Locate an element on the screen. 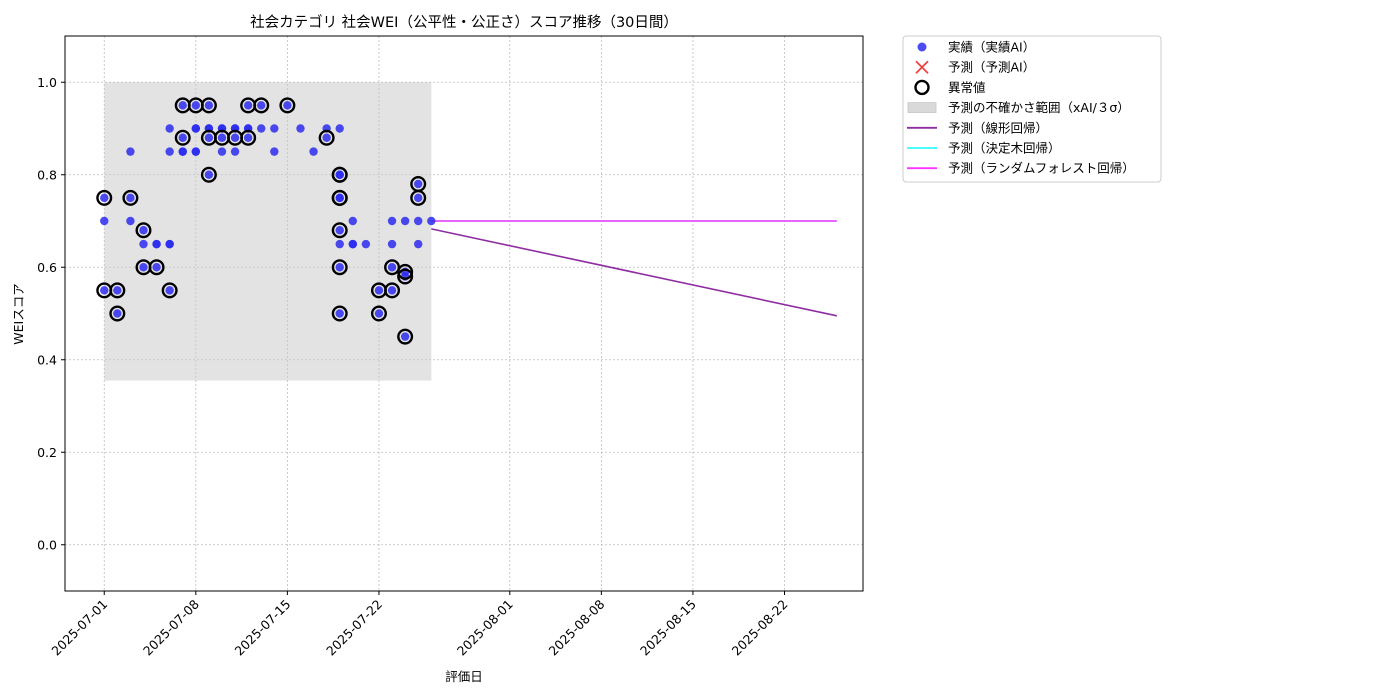  y-tick-label: 0.2 is located at coordinates (47, 452).